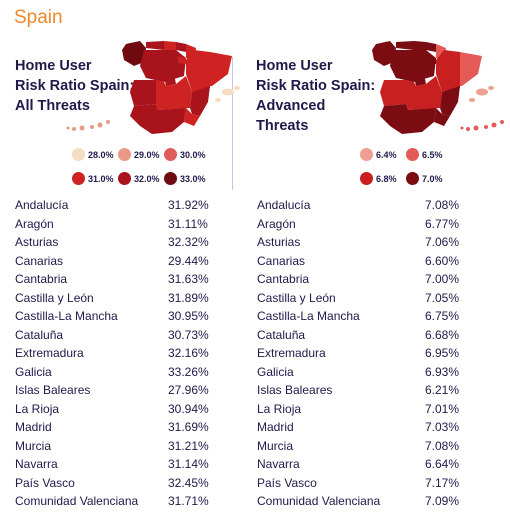  I want to click on table-row: Islas Baleares 6.21%, so click(367, 390).